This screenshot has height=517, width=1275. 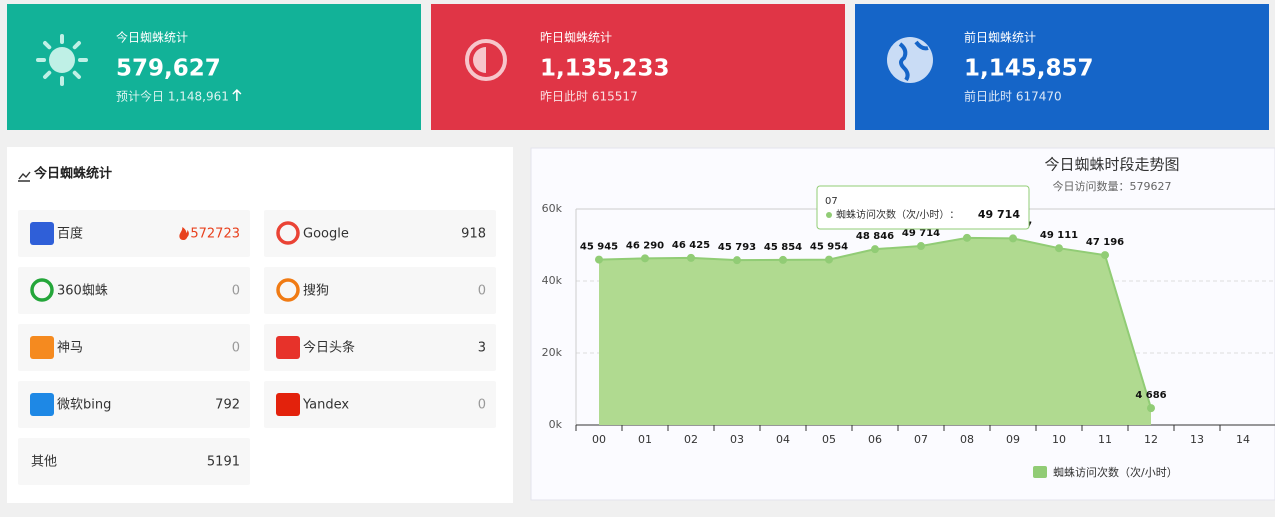 What do you see at coordinates (1059, 235) in the screenshot?
I see `data-label: 49 111` at bounding box center [1059, 235].